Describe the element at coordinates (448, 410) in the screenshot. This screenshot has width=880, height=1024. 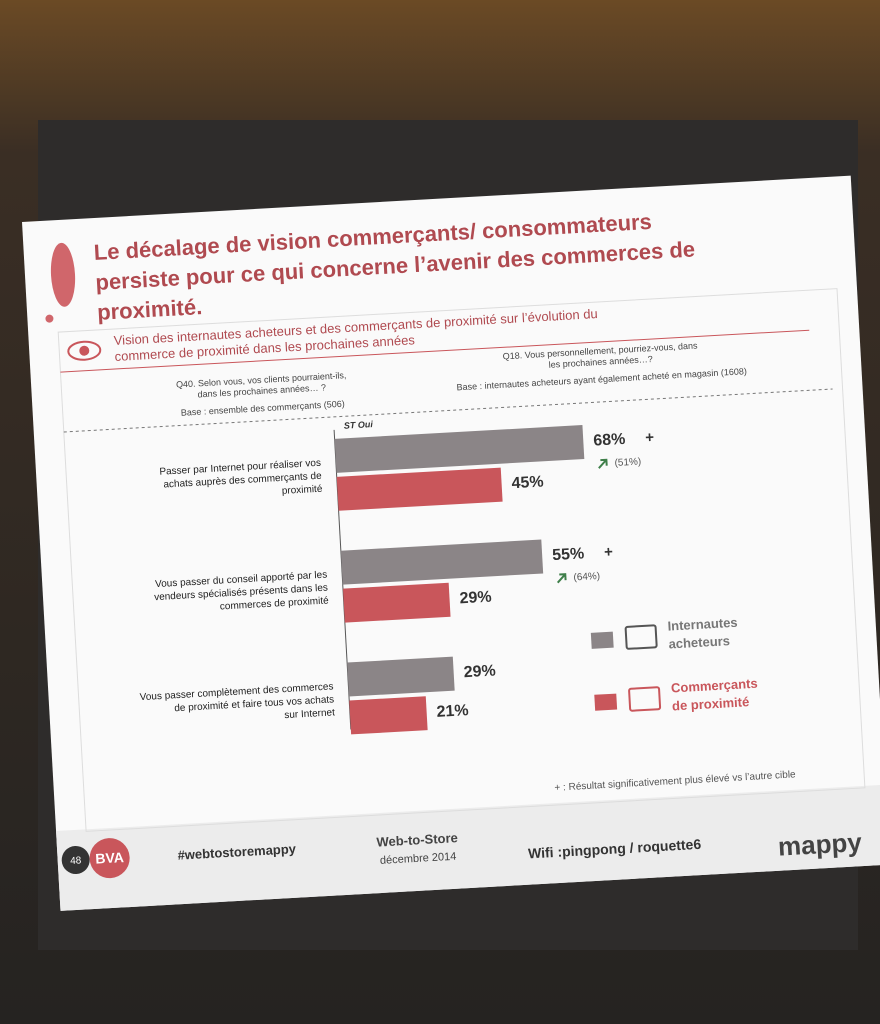
I see `dashed-rule` at that location.